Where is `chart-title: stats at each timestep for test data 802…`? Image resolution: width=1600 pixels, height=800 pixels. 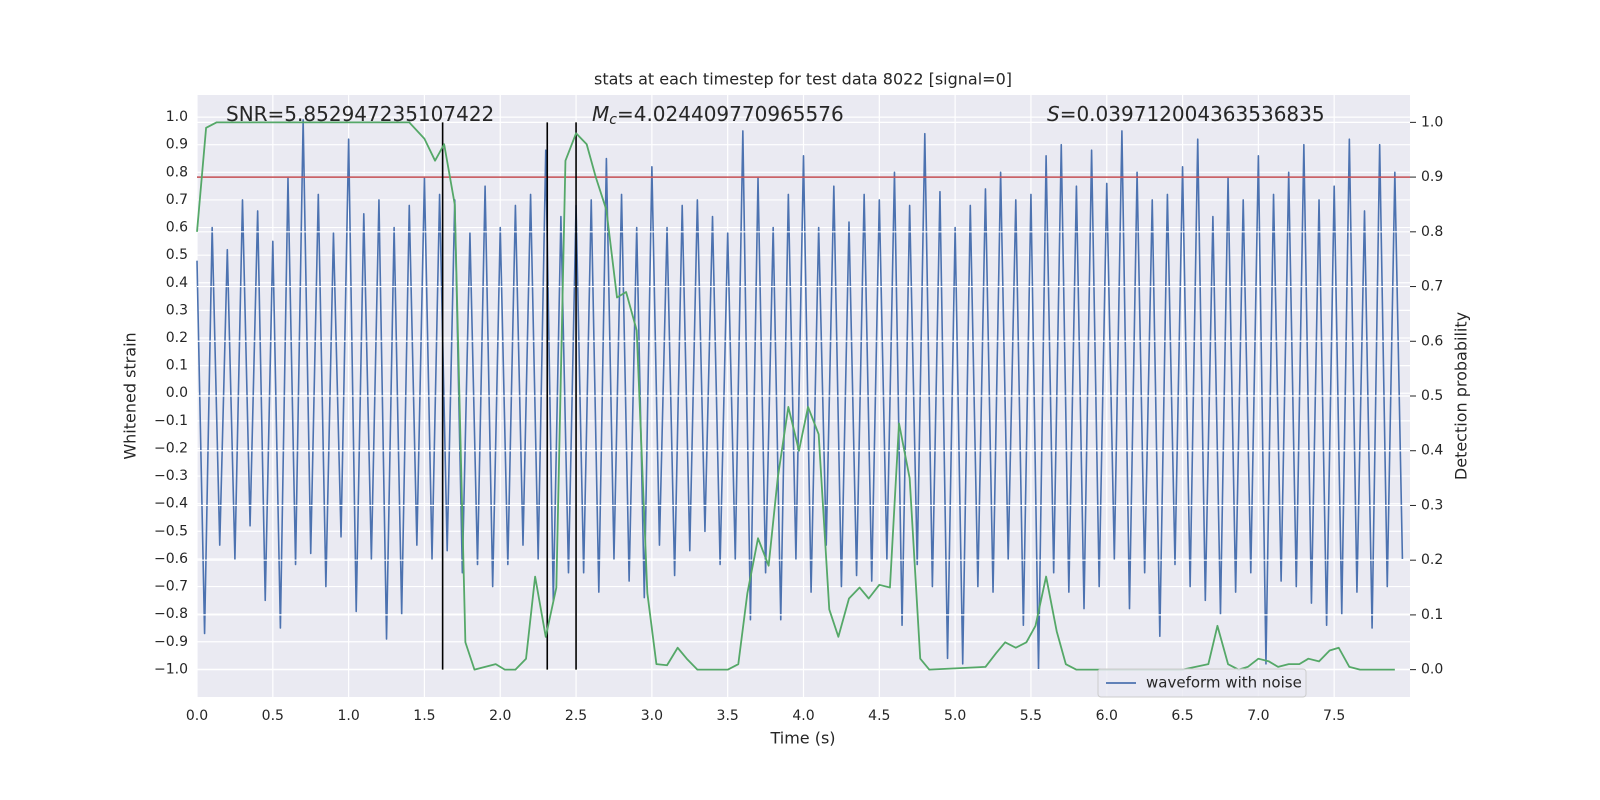
chart-title: stats at each timestep for test data 802… is located at coordinates (803, 79).